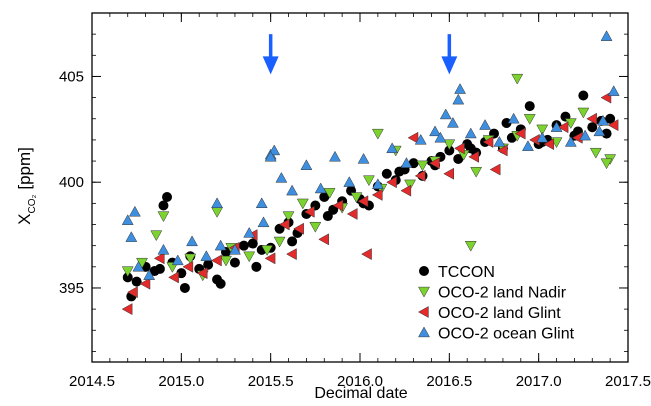  What do you see at coordinates (181, 381) in the screenshot?
I see `x-tick-label: 2015.0` at bounding box center [181, 381].